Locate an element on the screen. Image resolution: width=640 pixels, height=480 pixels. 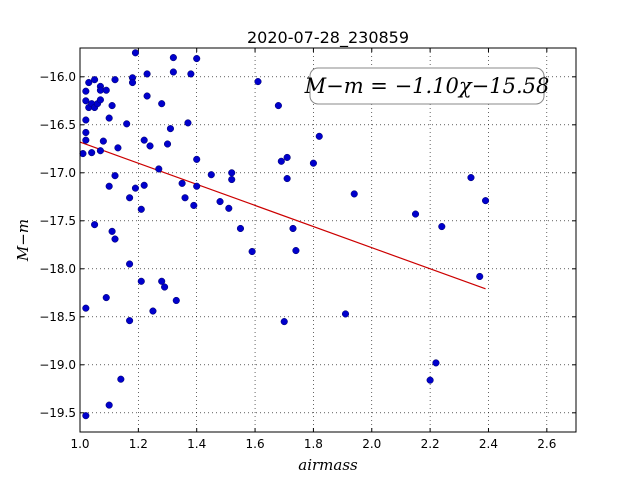
y-tick-label: −17.0 is located at coordinates (57, 173).